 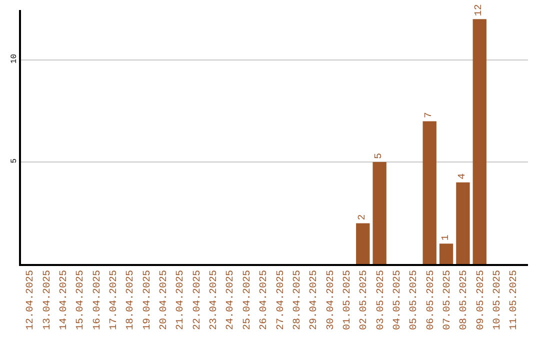 I want to click on x-tick-label: 07.05.2025, so click(x=448, y=300).